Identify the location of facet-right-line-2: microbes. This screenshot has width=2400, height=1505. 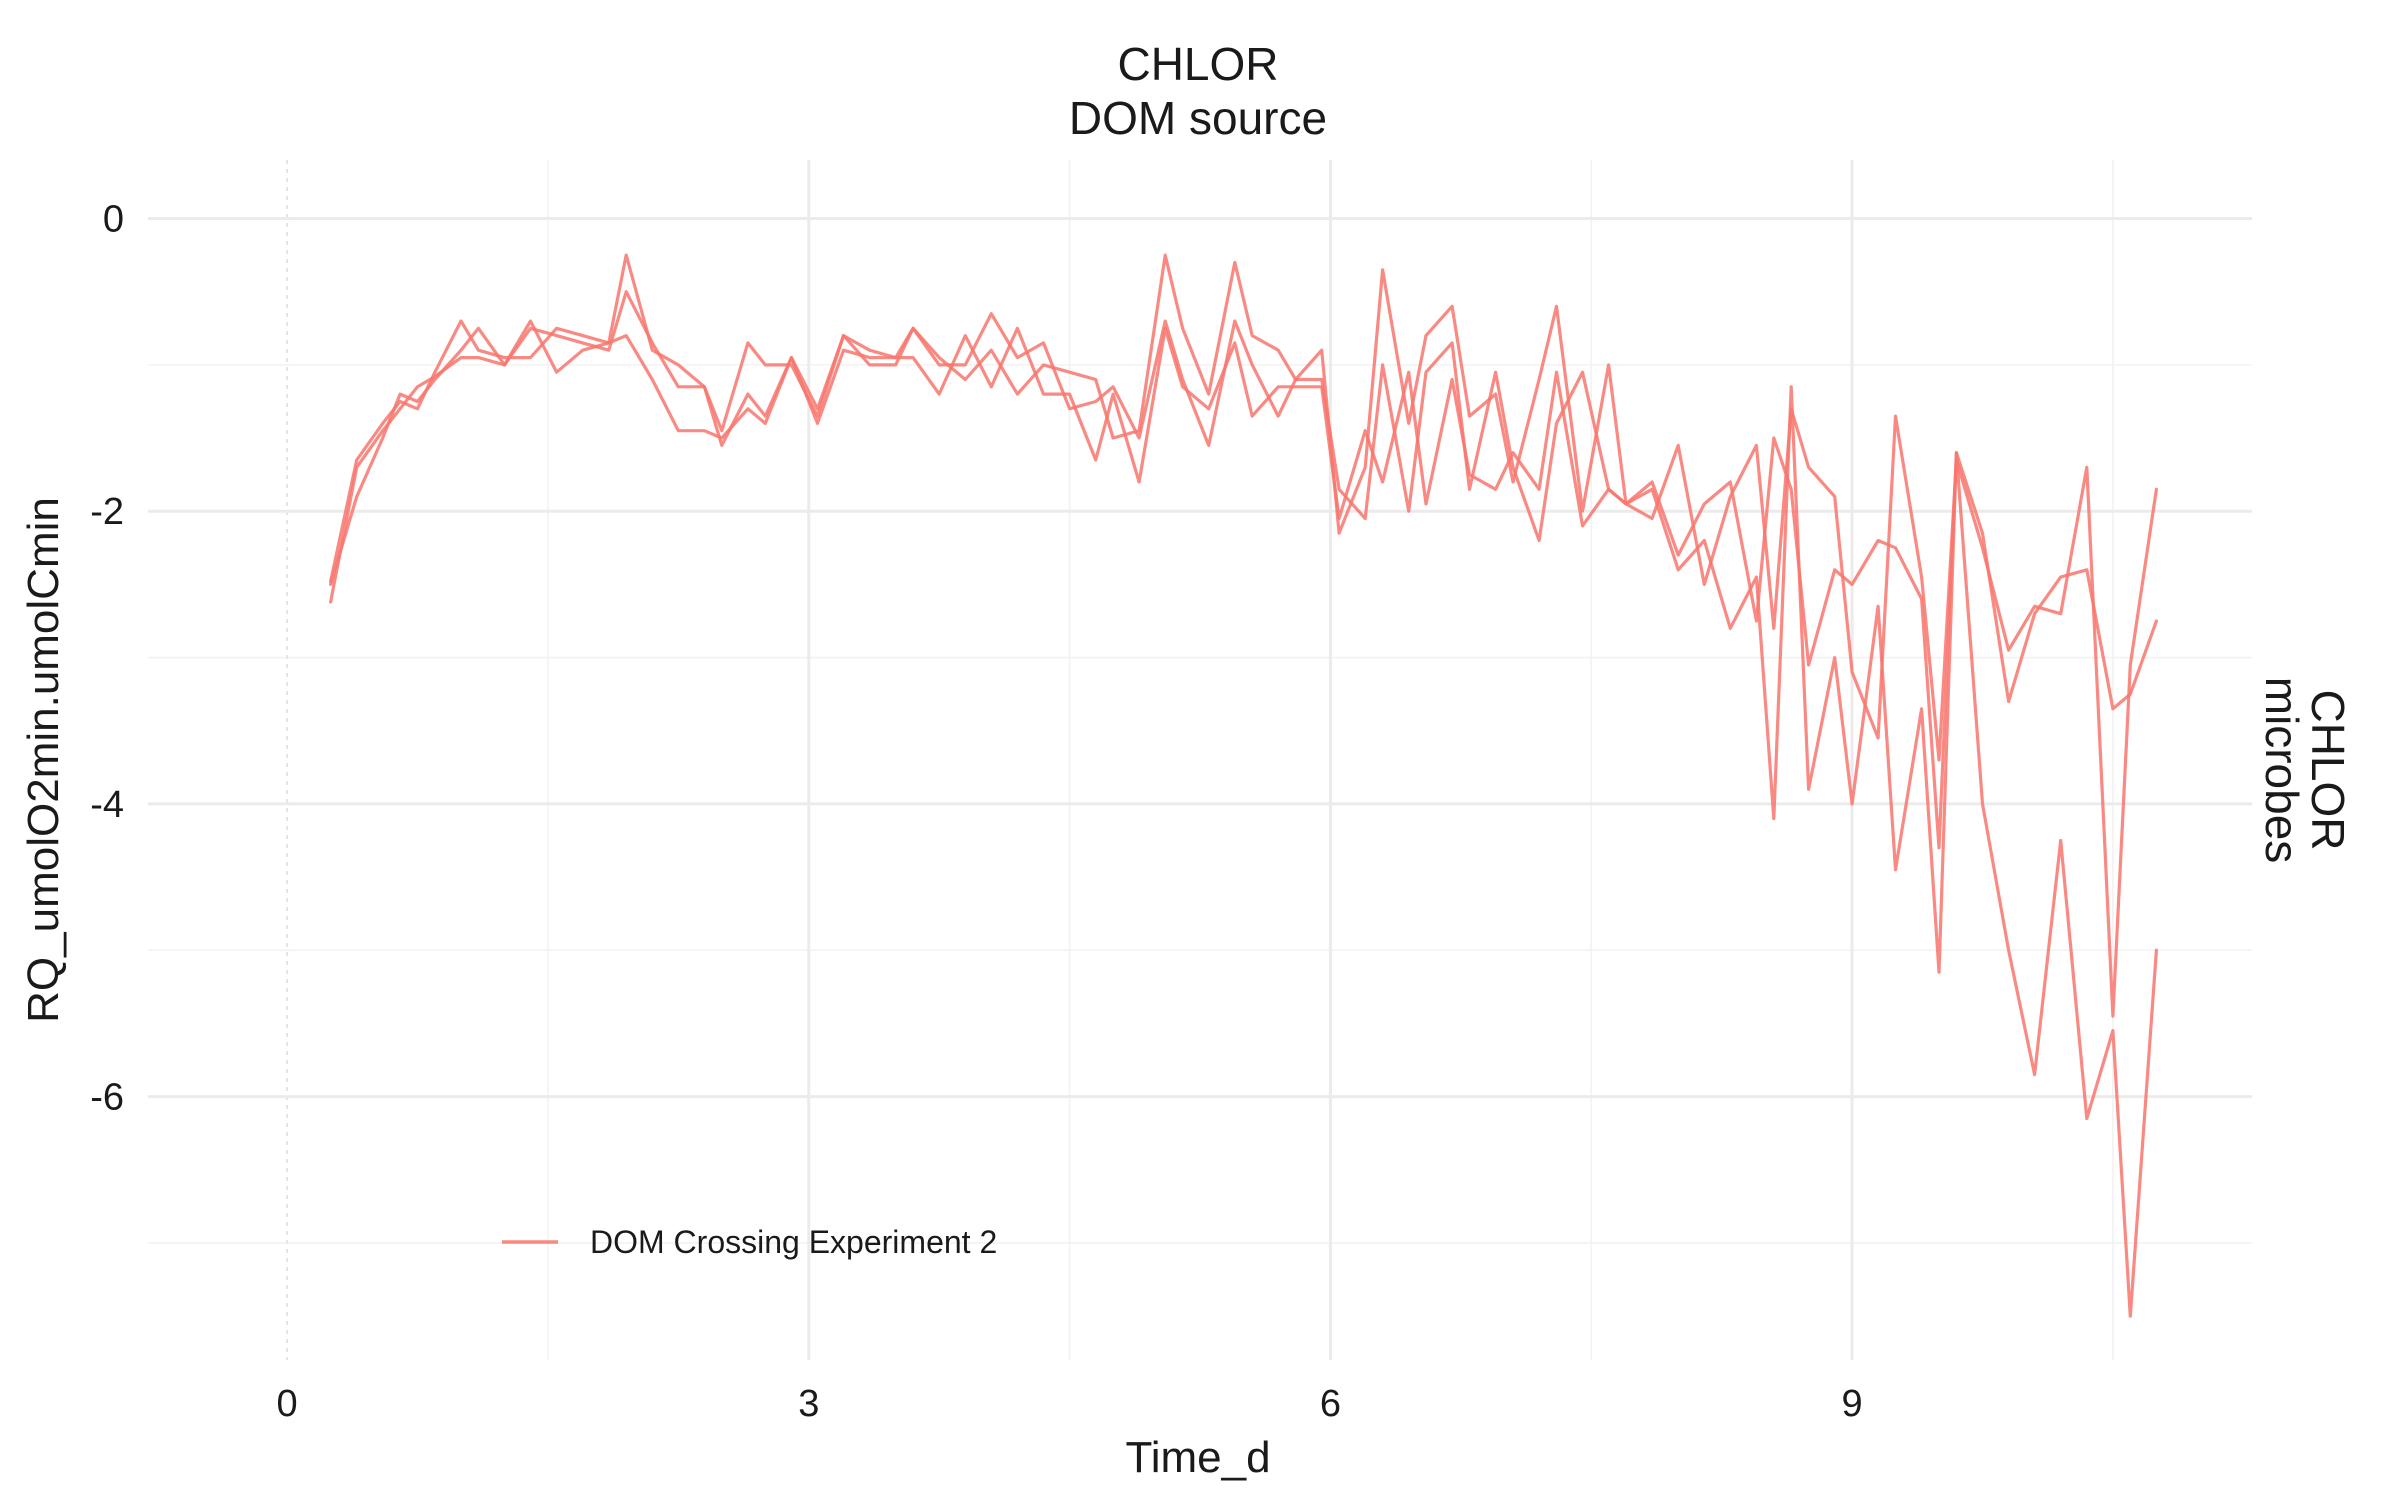
(2282, 770).